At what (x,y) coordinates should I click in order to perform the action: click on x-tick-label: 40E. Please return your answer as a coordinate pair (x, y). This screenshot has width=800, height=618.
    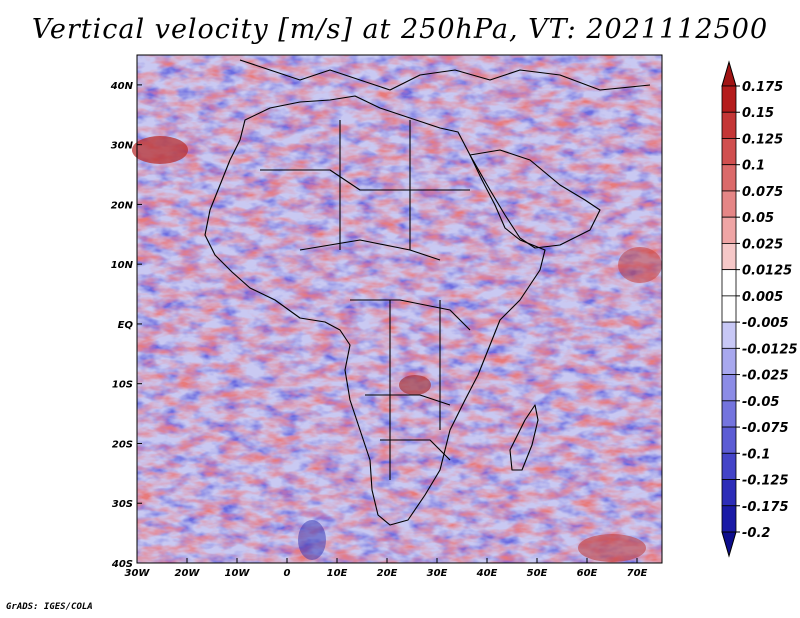
    Looking at the image, I should click on (487, 573).